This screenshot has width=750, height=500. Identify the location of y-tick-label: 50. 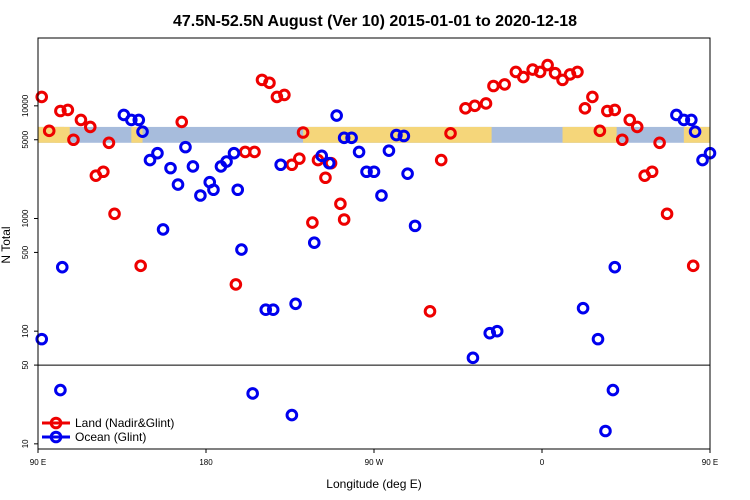
(25, 364).